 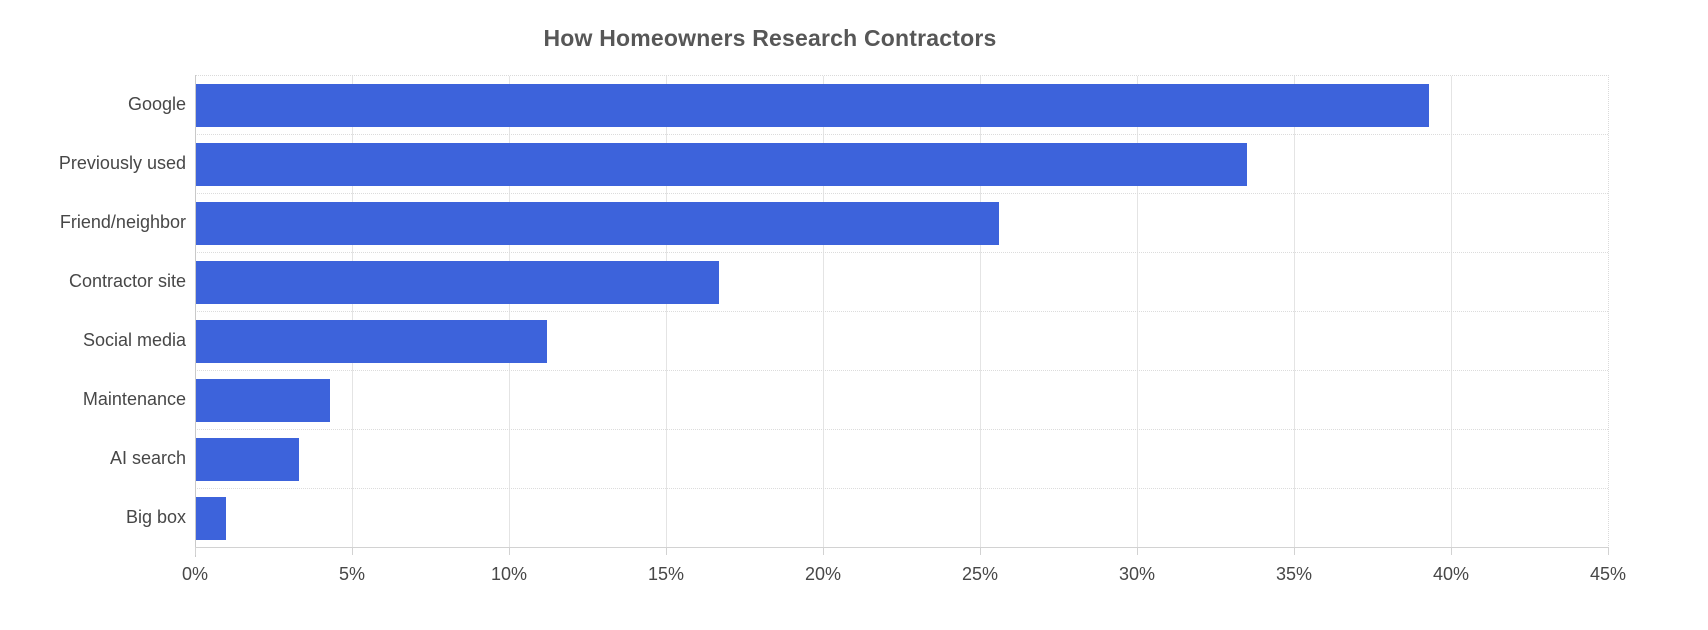 What do you see at coordinates (1451, 574) in the screenshot?
I see `x-tick-label: 40%` at bounding box center [1451, 574].